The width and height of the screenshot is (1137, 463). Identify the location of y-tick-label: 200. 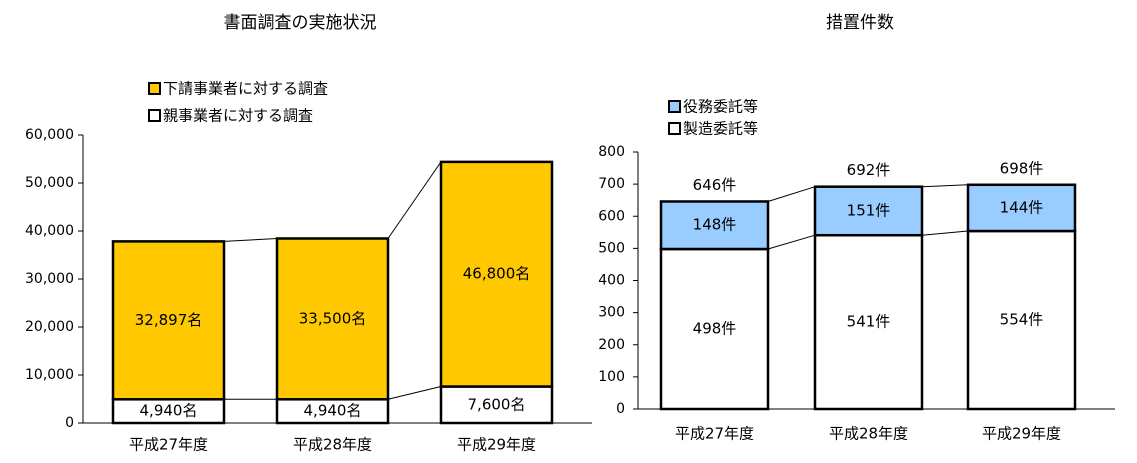
(611, 345).